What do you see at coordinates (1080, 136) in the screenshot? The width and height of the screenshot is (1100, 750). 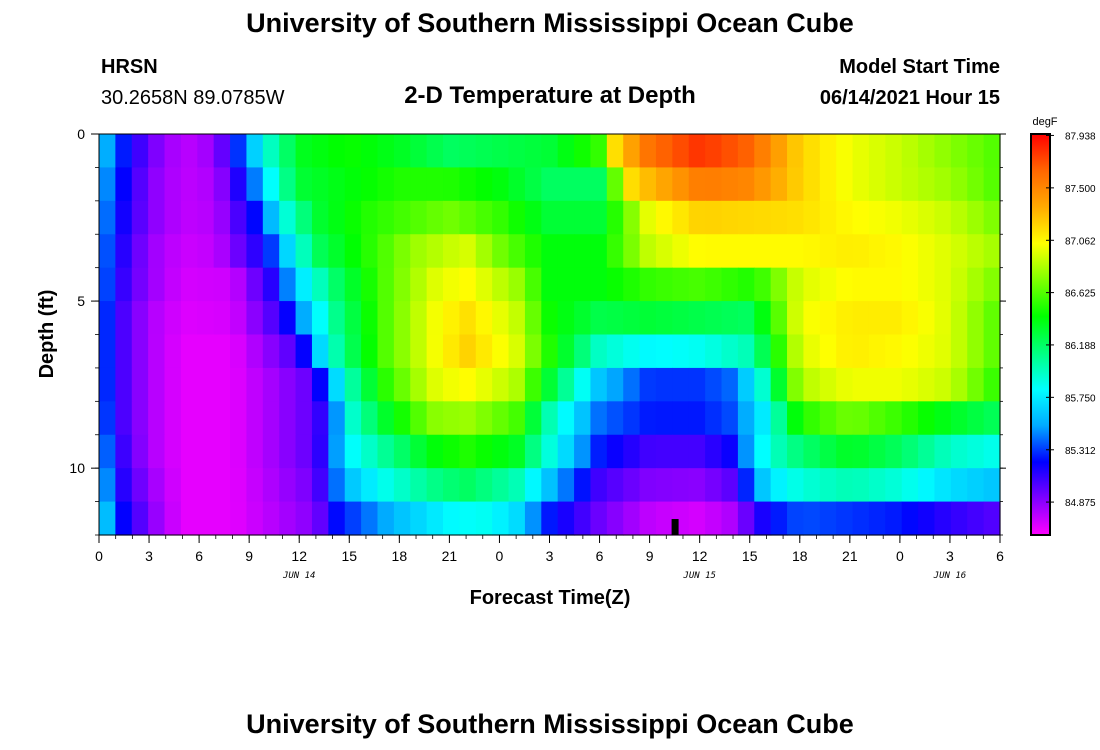 I see `colorbar-tick-label: 87.938` at bounding box center [1080, 136].